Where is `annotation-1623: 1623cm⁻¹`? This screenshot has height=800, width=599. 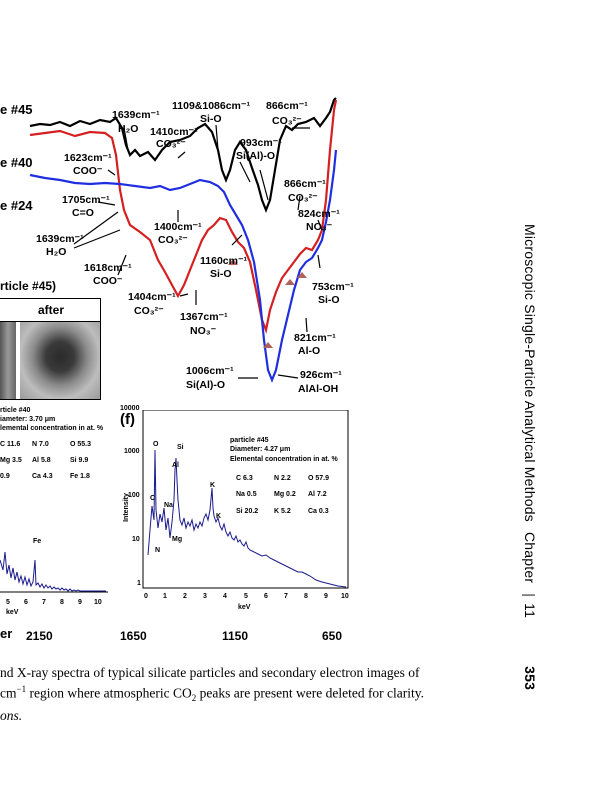
annotation-1623: 1623cm⁻¹ is located at coordinates (88, 158).